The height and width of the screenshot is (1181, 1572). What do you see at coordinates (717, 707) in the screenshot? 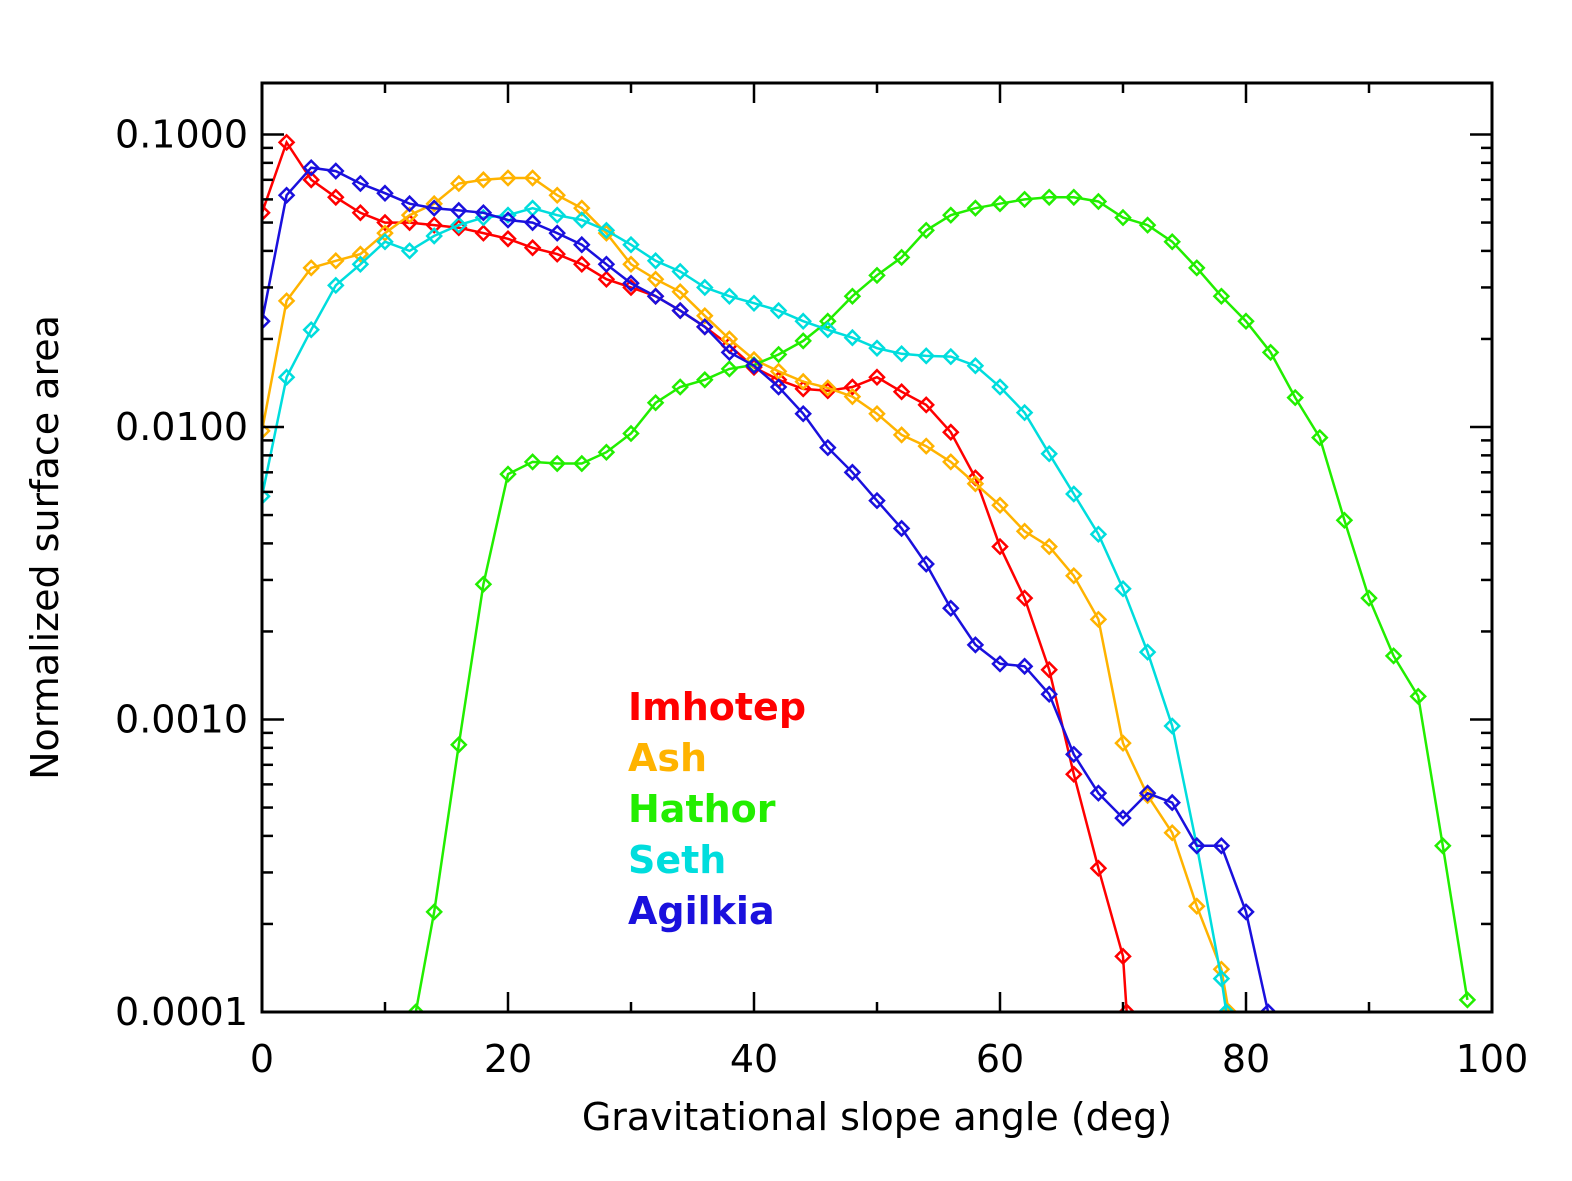
I see `legend-entry-imhotep: Imhotep` at bounding box center [717, 707].